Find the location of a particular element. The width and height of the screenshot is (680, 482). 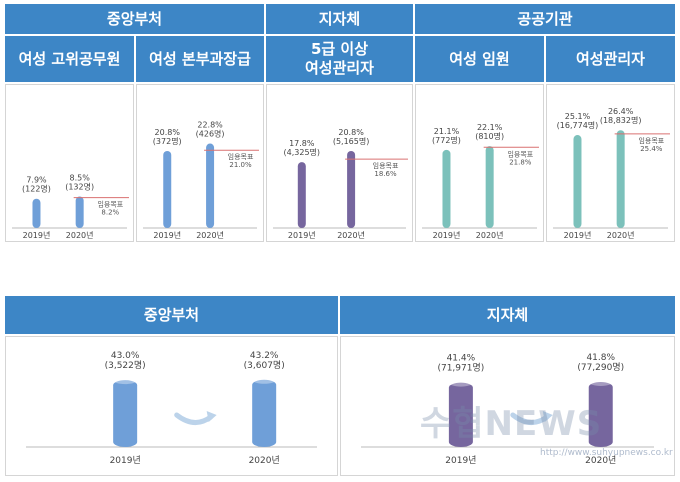

data-label: 20.8% (5,165명) is located at coordinates (351, 137).